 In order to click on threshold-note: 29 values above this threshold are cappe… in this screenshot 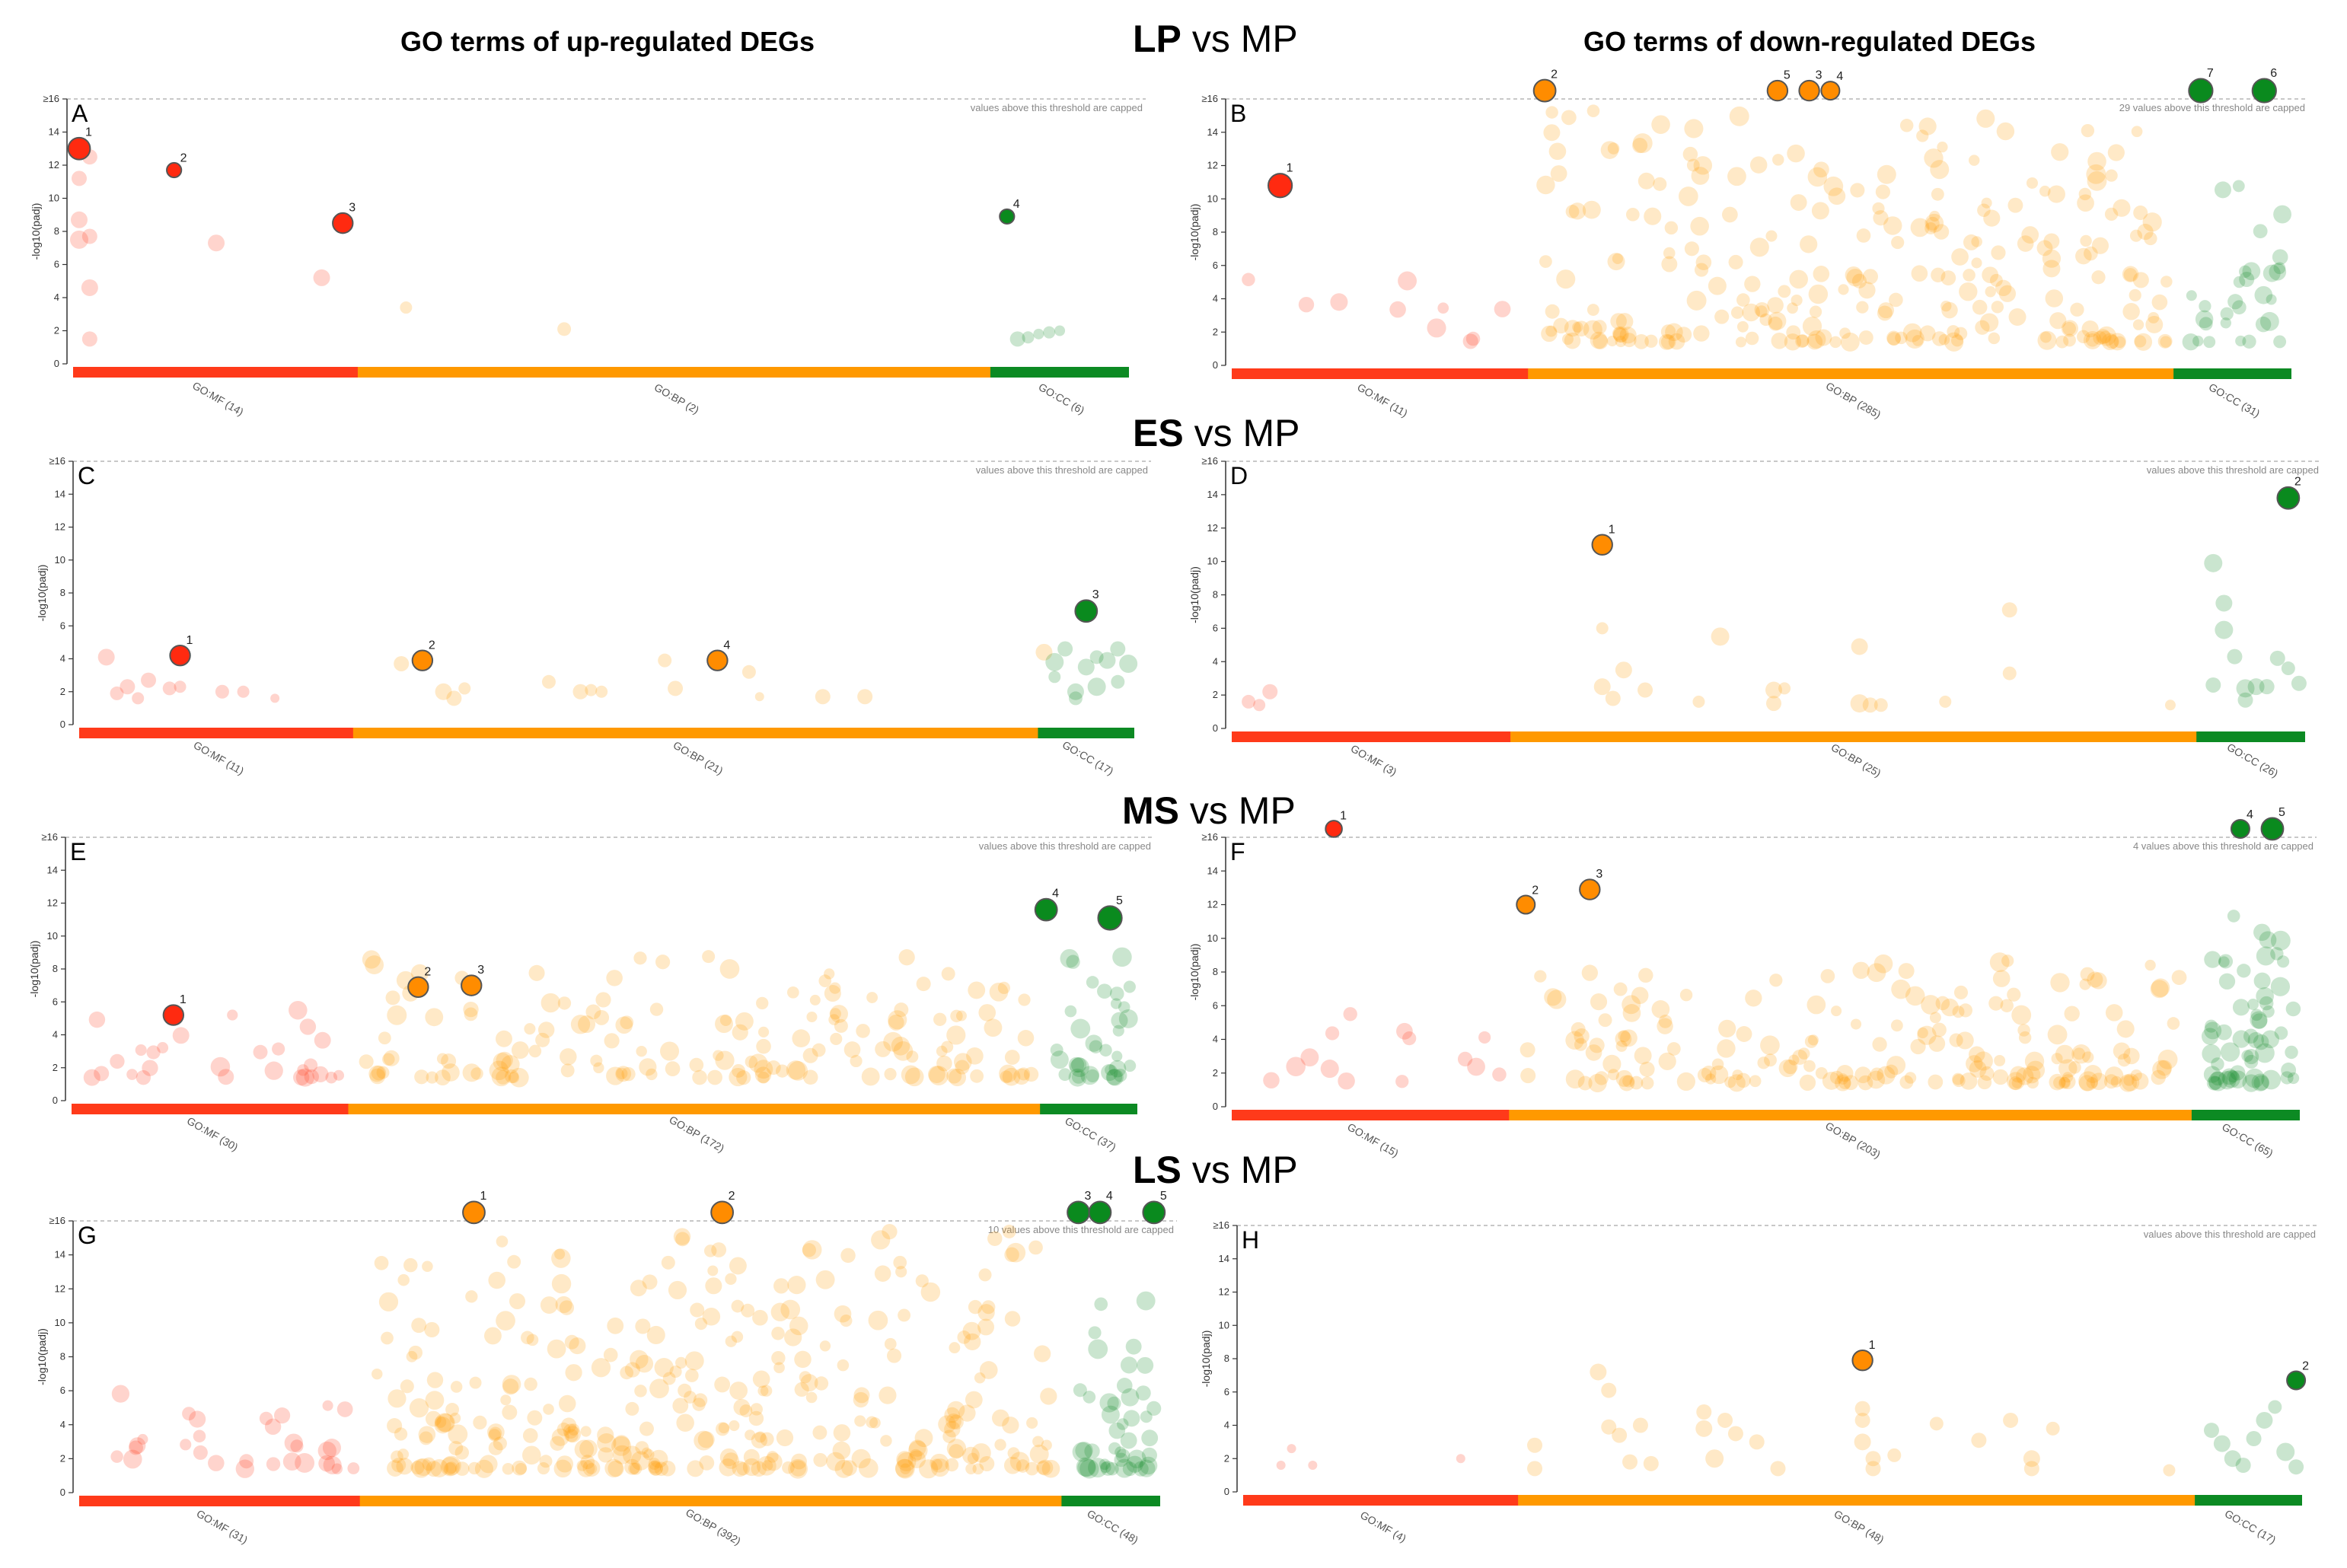, I will do `click(2212, 107)`.